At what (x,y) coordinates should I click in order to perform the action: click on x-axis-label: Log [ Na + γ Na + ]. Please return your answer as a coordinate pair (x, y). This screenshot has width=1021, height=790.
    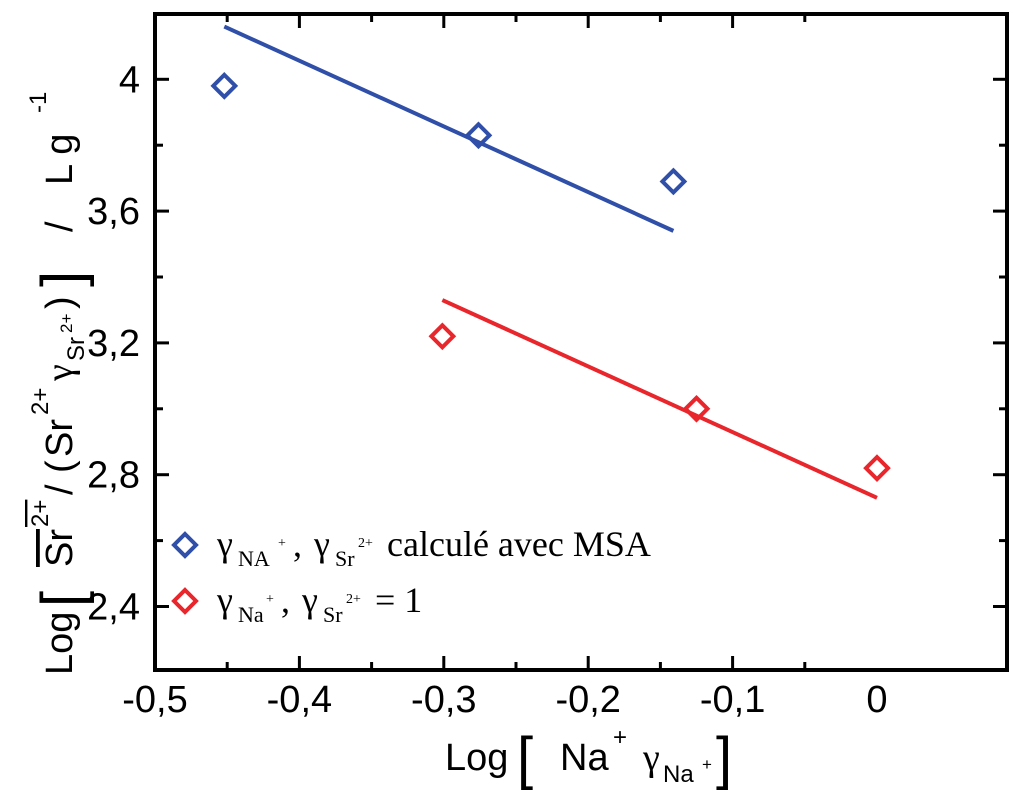
    Looking at the image, I should click on (588, 757).